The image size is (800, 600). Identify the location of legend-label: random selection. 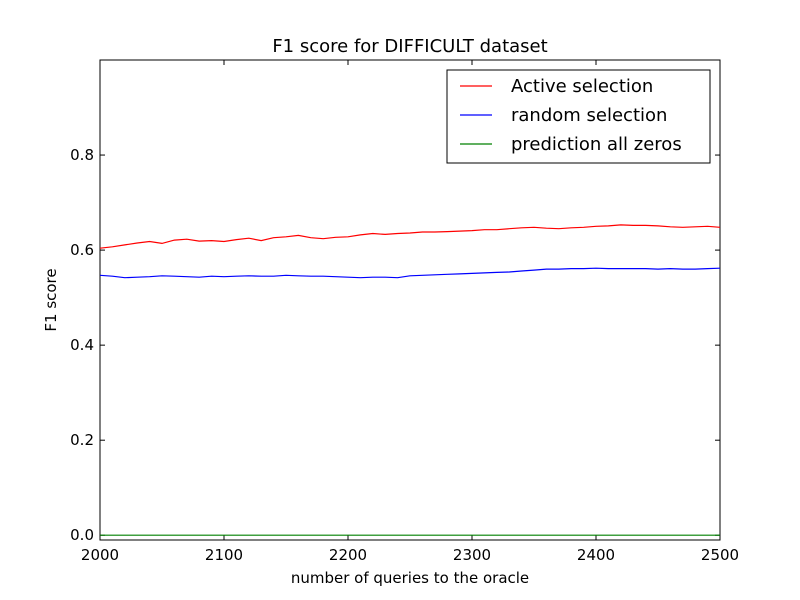
(589, 115).